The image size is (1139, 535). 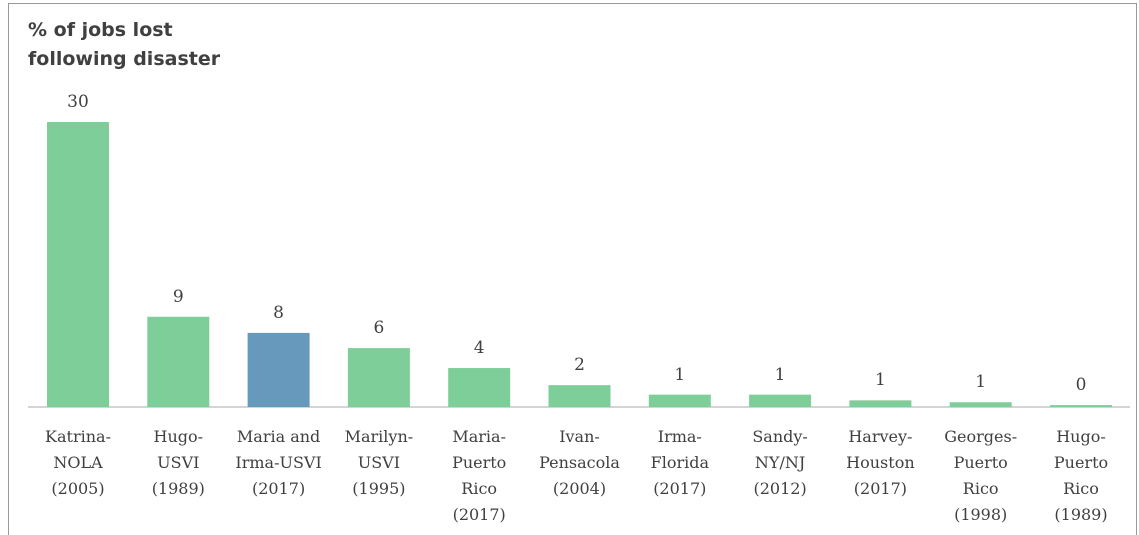 What do you see at coordinates (78, 462) in the screenshot?
I see `x-tick-label: Katrina- NOLA (2005)` at bounding box center [78, 462].